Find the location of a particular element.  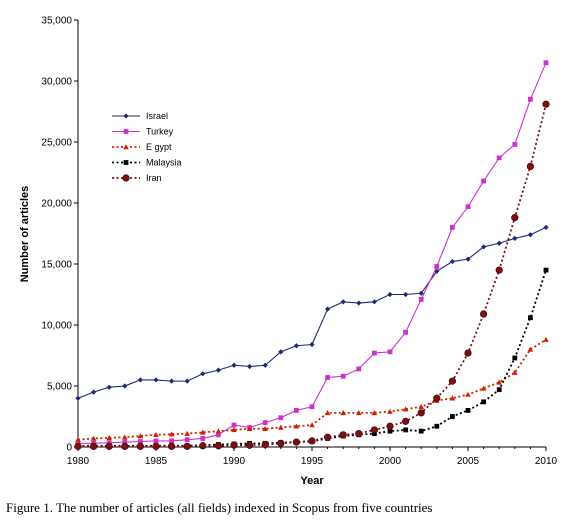

y-tick-label: 25,000 is located at coordinates (56, 143).